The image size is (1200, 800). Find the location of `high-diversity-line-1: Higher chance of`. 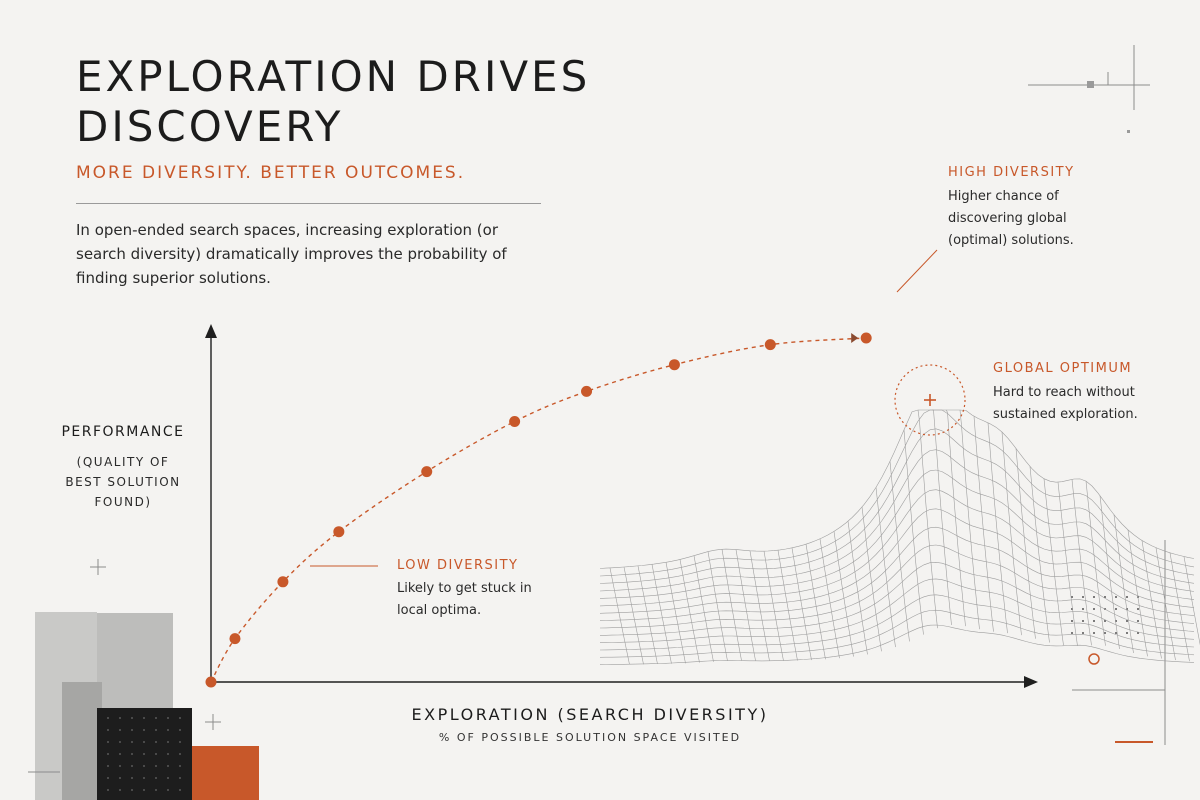

high-diversity-line-1: Higher chance of is located at coordinates (1003, 196).